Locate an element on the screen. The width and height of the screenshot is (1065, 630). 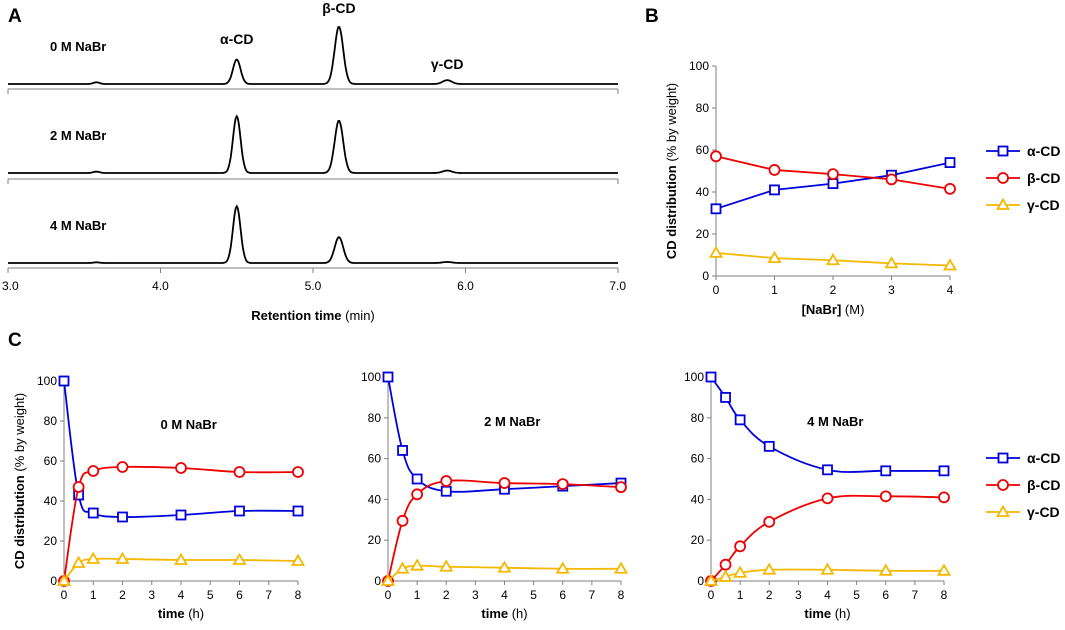
x-axis-label: Retention time (min) is located at coordinates (313, 315).